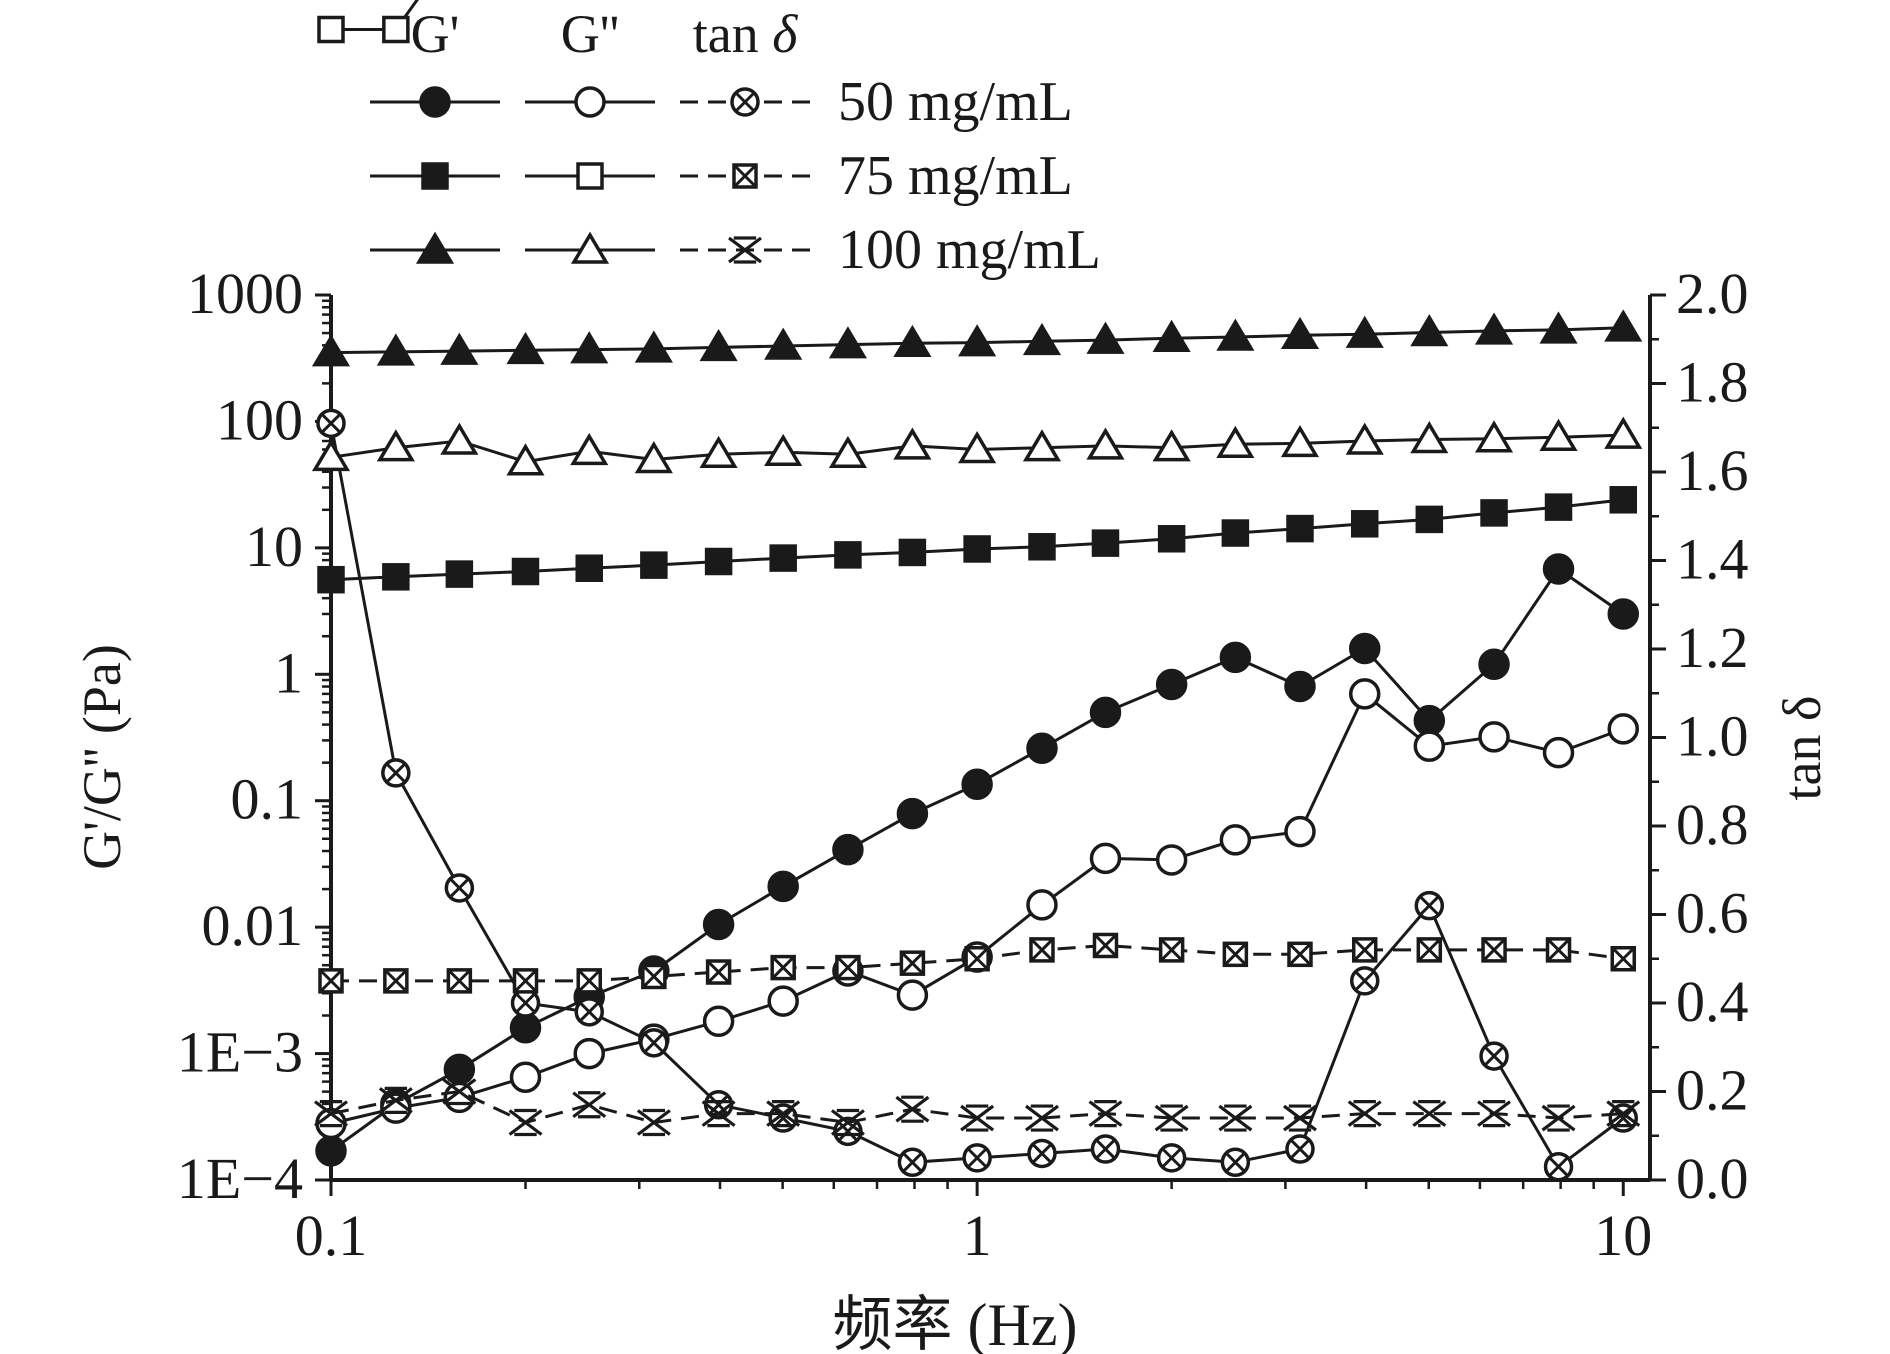 The image size is (1890, 1354). Describe the element at coordinates (331, 1235) in the screenshot. I see `x-tick-label: 0.1` at that location.